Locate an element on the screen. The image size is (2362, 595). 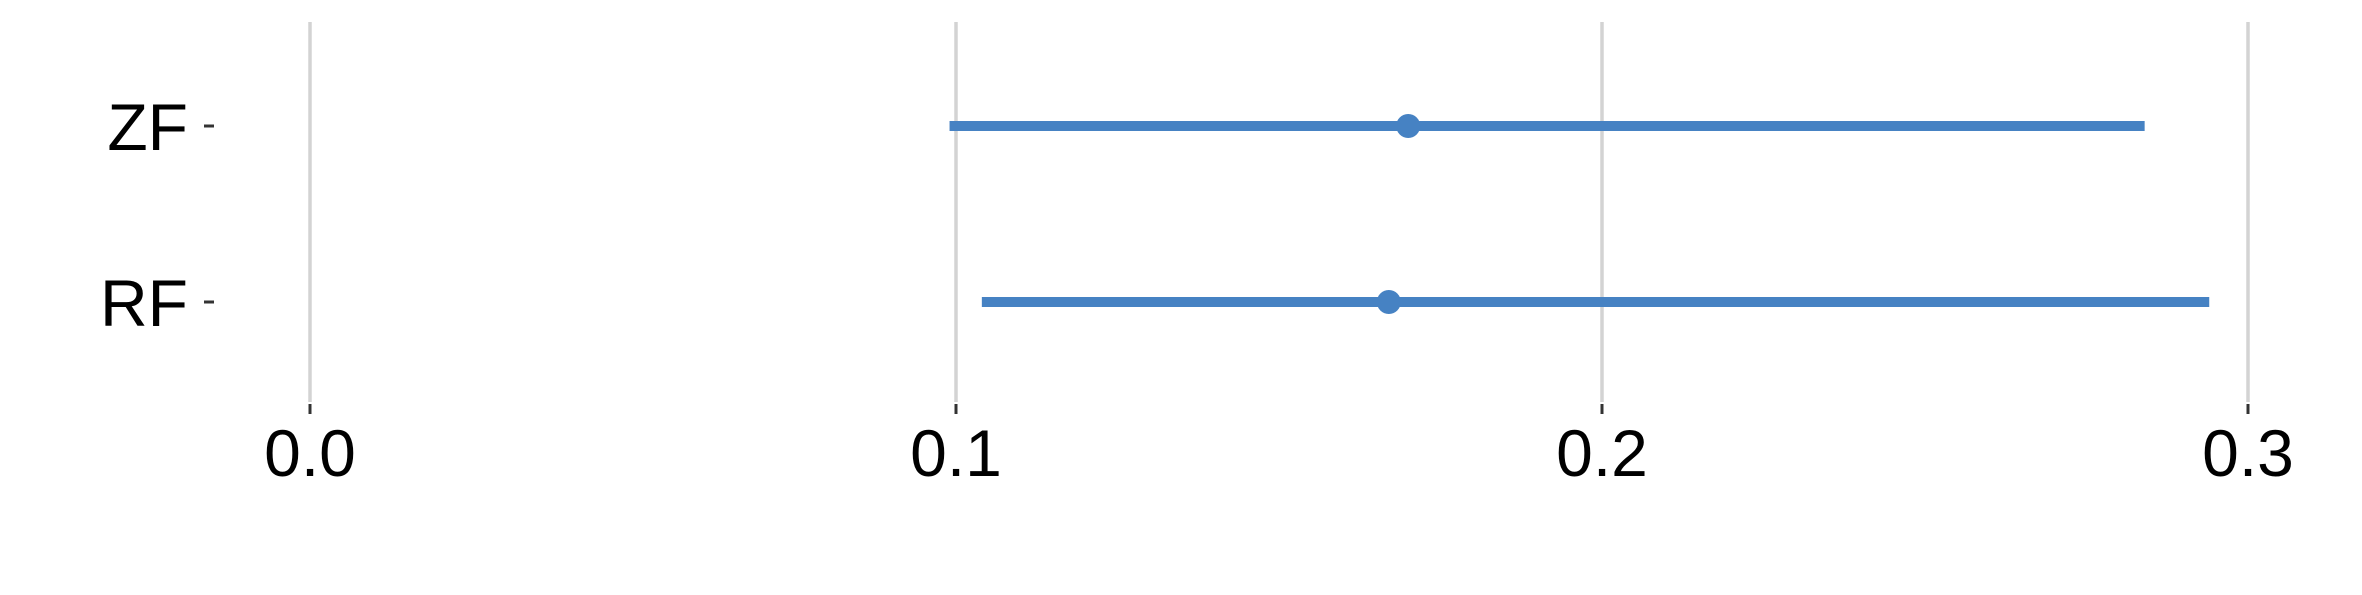
y-tick-label-zf: ZF is located at coordinates (147, 127).